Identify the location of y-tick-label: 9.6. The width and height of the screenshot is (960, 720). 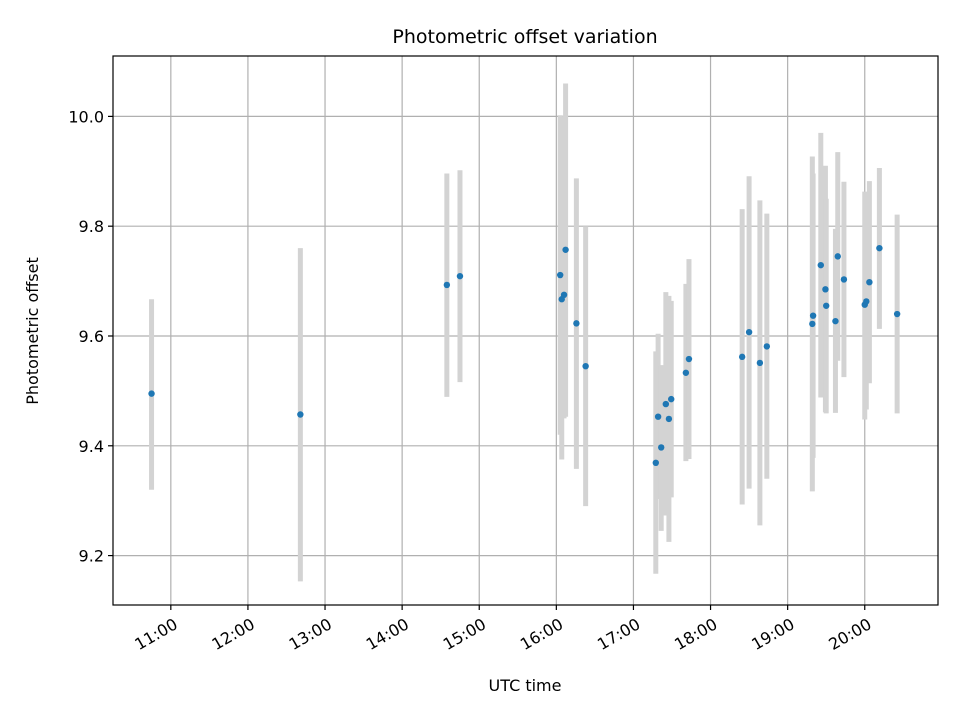
(91, 336).